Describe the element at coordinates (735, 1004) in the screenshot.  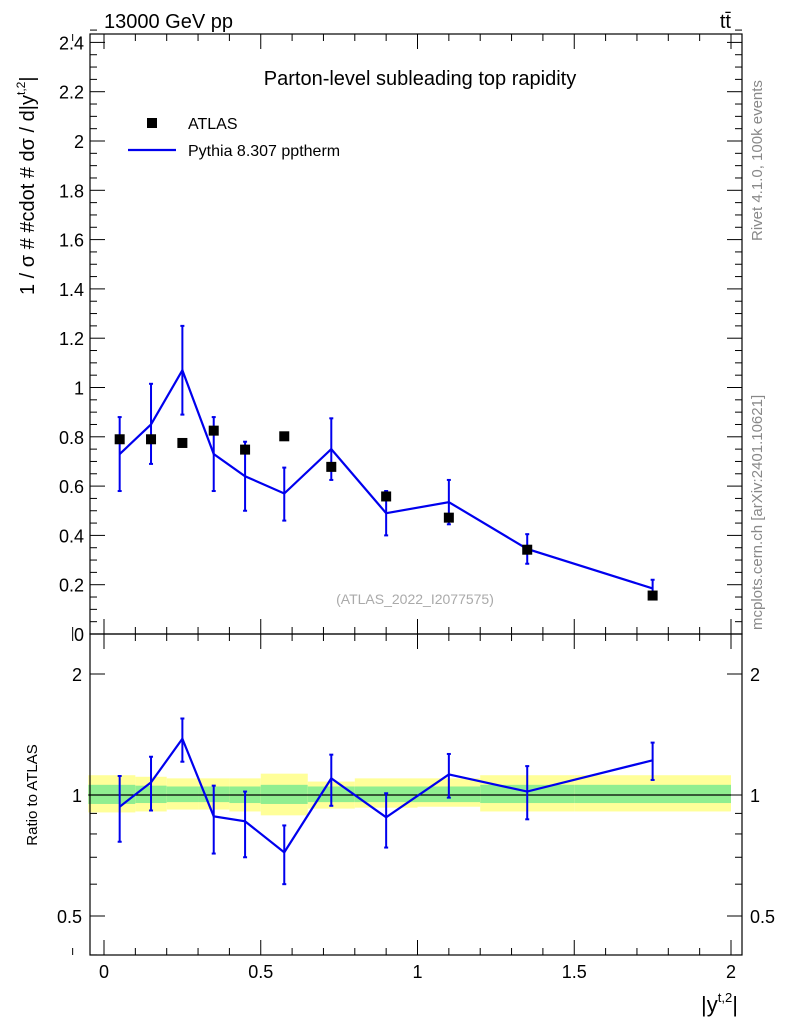
I see `x-axis-label-end: |` at that location.